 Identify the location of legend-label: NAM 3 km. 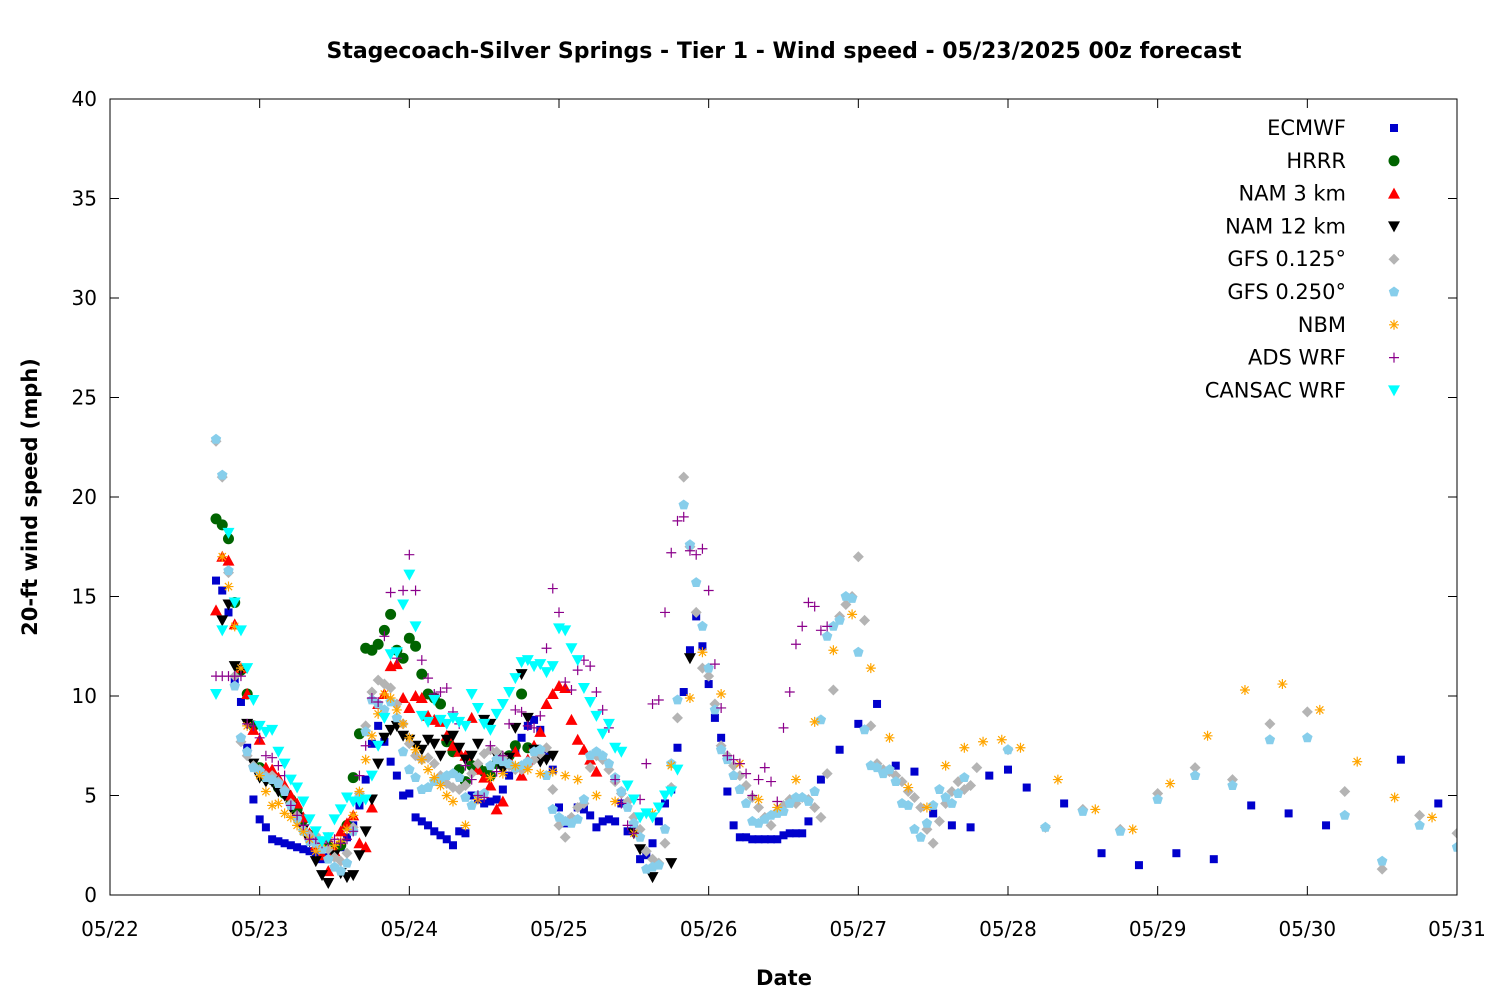
(1292, 194).